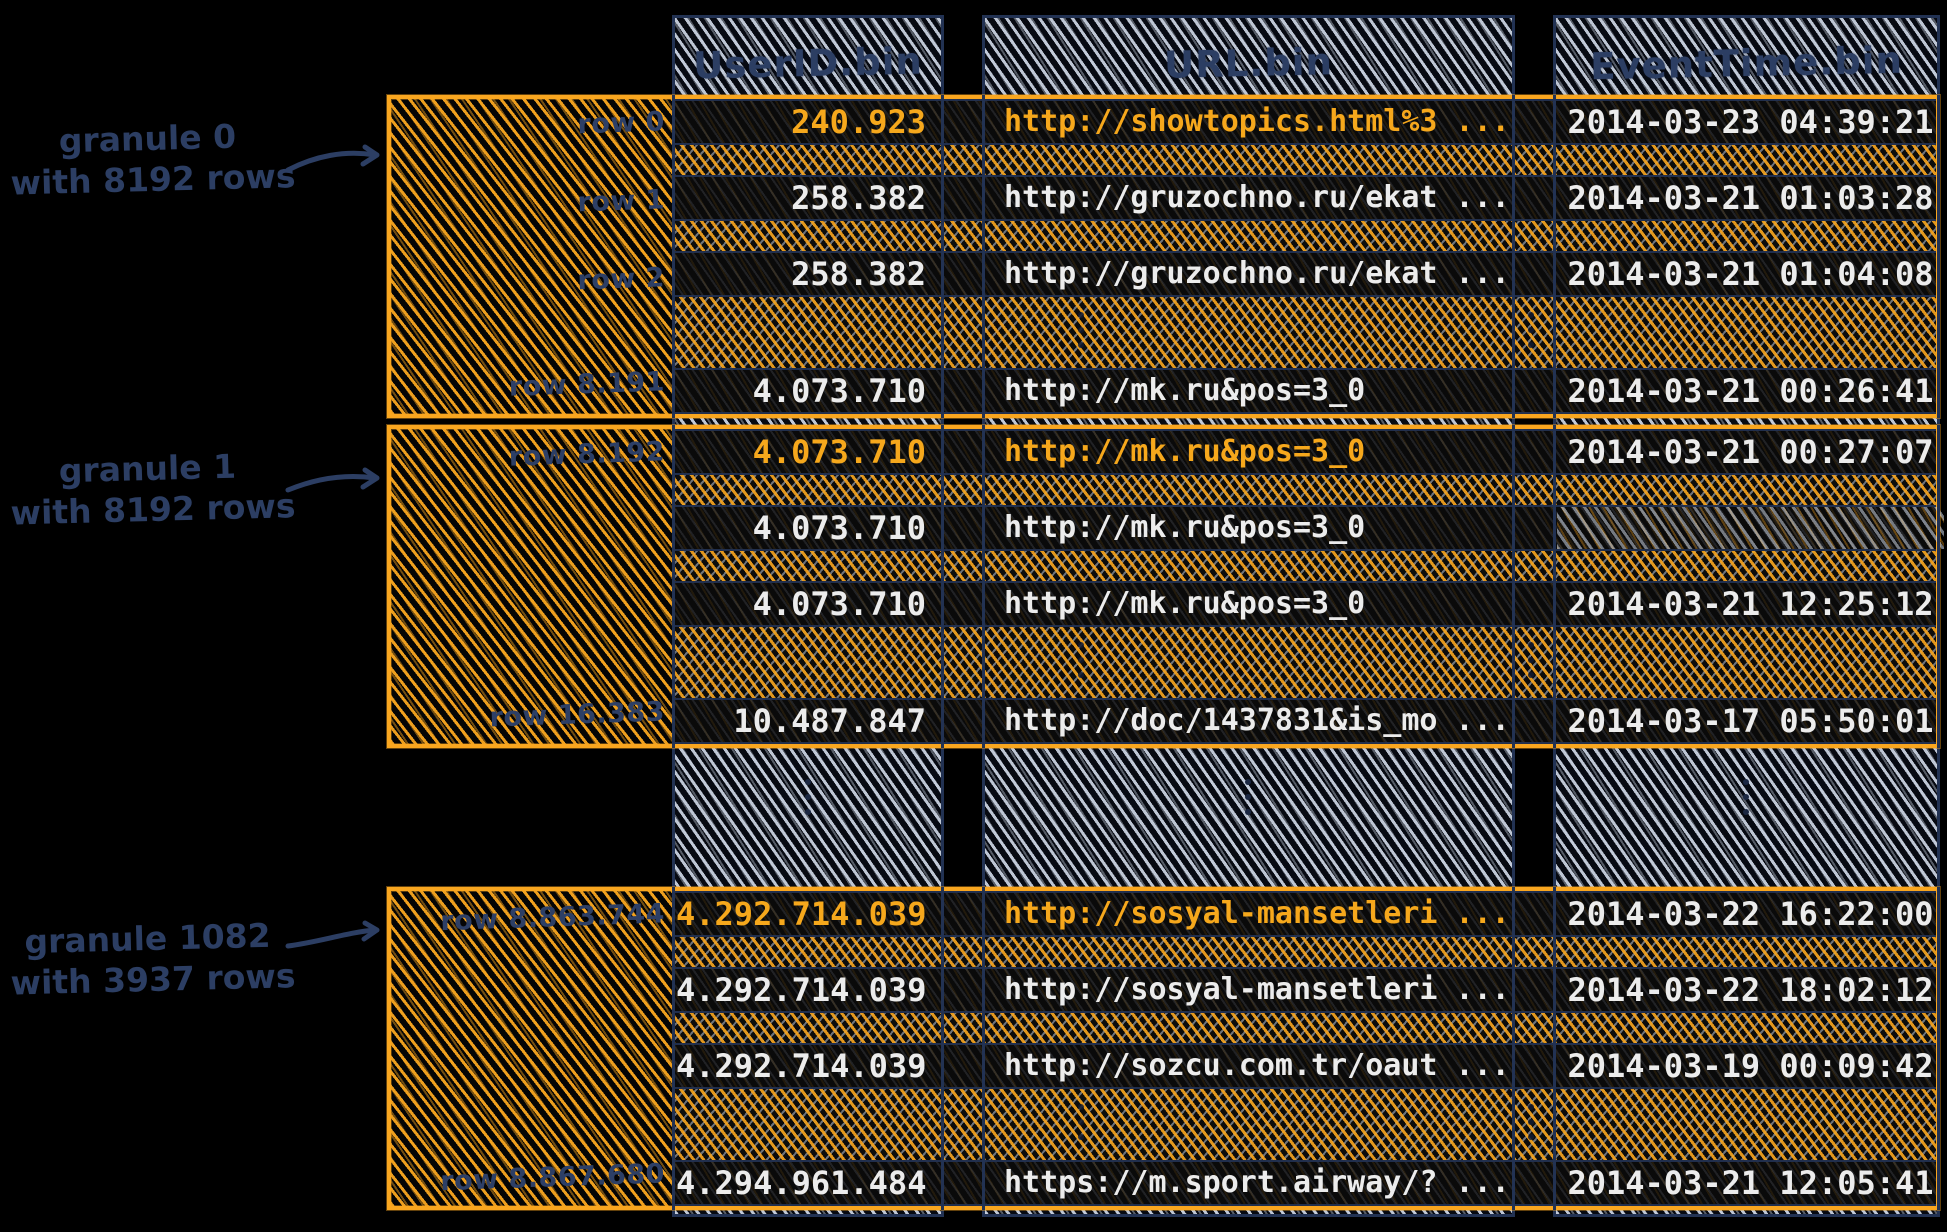 The image size is (1947, 1232). I want to click on annotation-line: with 3937 rows, so click(153, 979).